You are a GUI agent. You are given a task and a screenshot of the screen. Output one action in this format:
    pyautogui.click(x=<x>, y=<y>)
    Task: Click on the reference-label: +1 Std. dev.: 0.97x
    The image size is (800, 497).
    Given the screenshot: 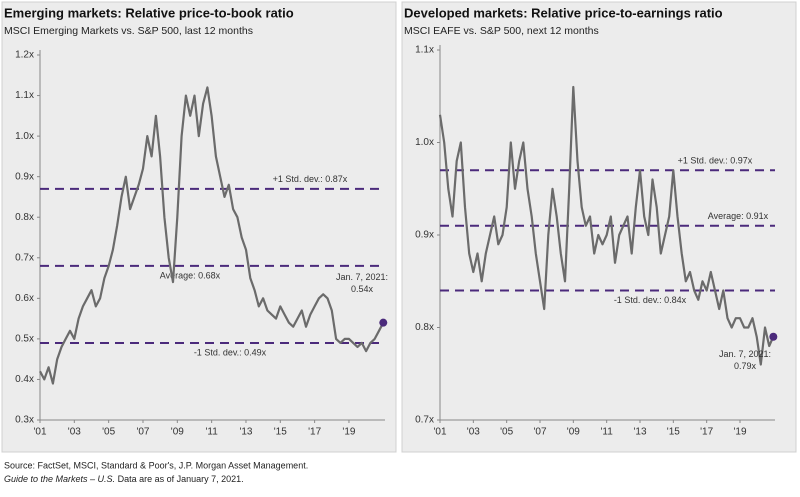 What is the action you would take?
    pyautogui.click(x=715, y=161)
    